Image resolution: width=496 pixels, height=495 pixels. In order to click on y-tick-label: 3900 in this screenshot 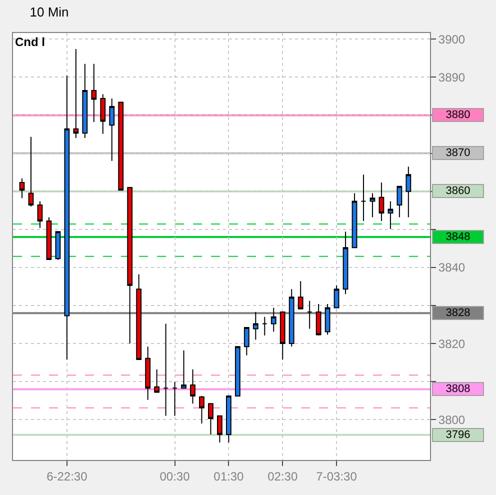, I will do `click(452, 39)`.